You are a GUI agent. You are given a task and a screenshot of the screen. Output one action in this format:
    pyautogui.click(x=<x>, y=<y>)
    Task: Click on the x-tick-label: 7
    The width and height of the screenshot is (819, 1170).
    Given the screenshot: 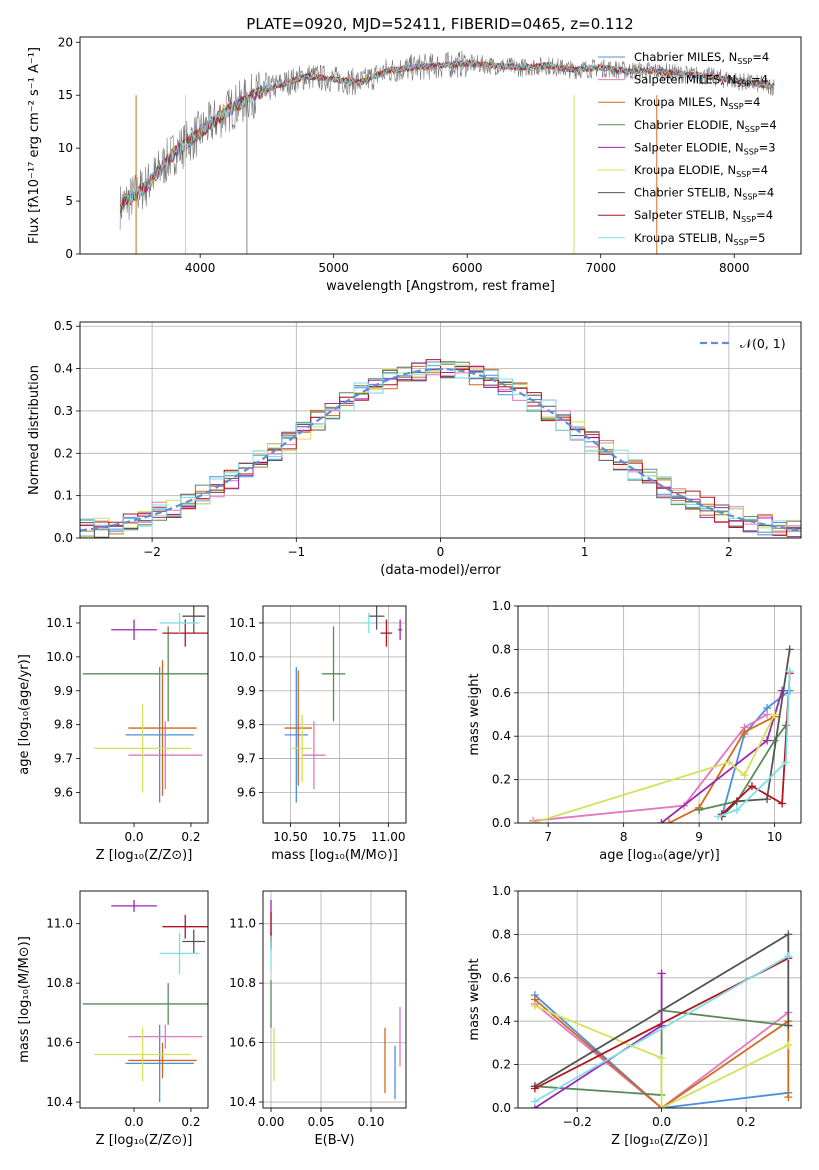 What is the action you would take?
    pyautogui.click(x=548, y=837)
    